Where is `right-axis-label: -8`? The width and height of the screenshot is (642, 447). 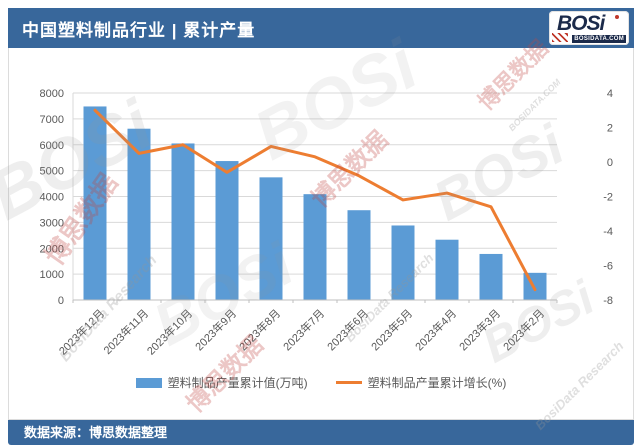
right-axis-label: -8 is located at coordinates (608, 301).